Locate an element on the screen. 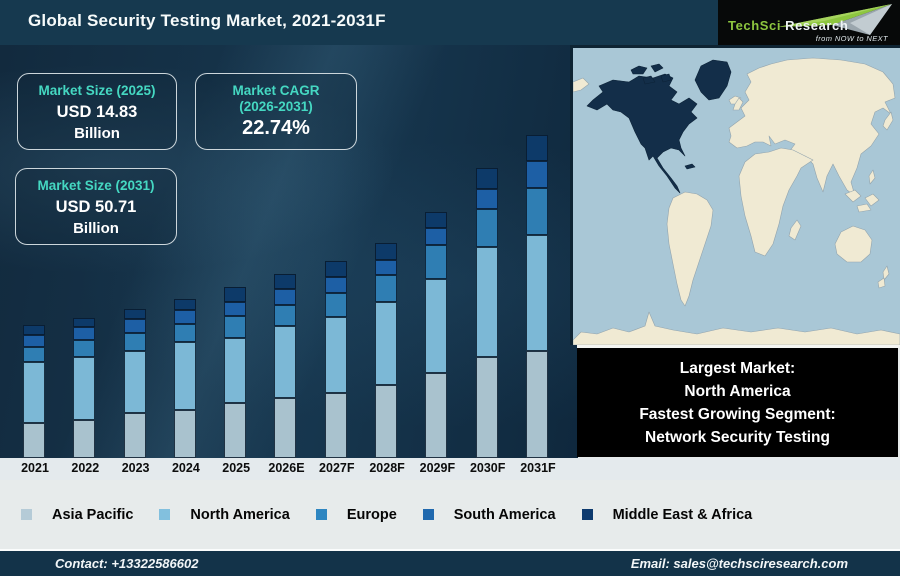 This screenshot has height=576, width=900. bar-segment-2029F-europe is located at coordinates (436, 262).